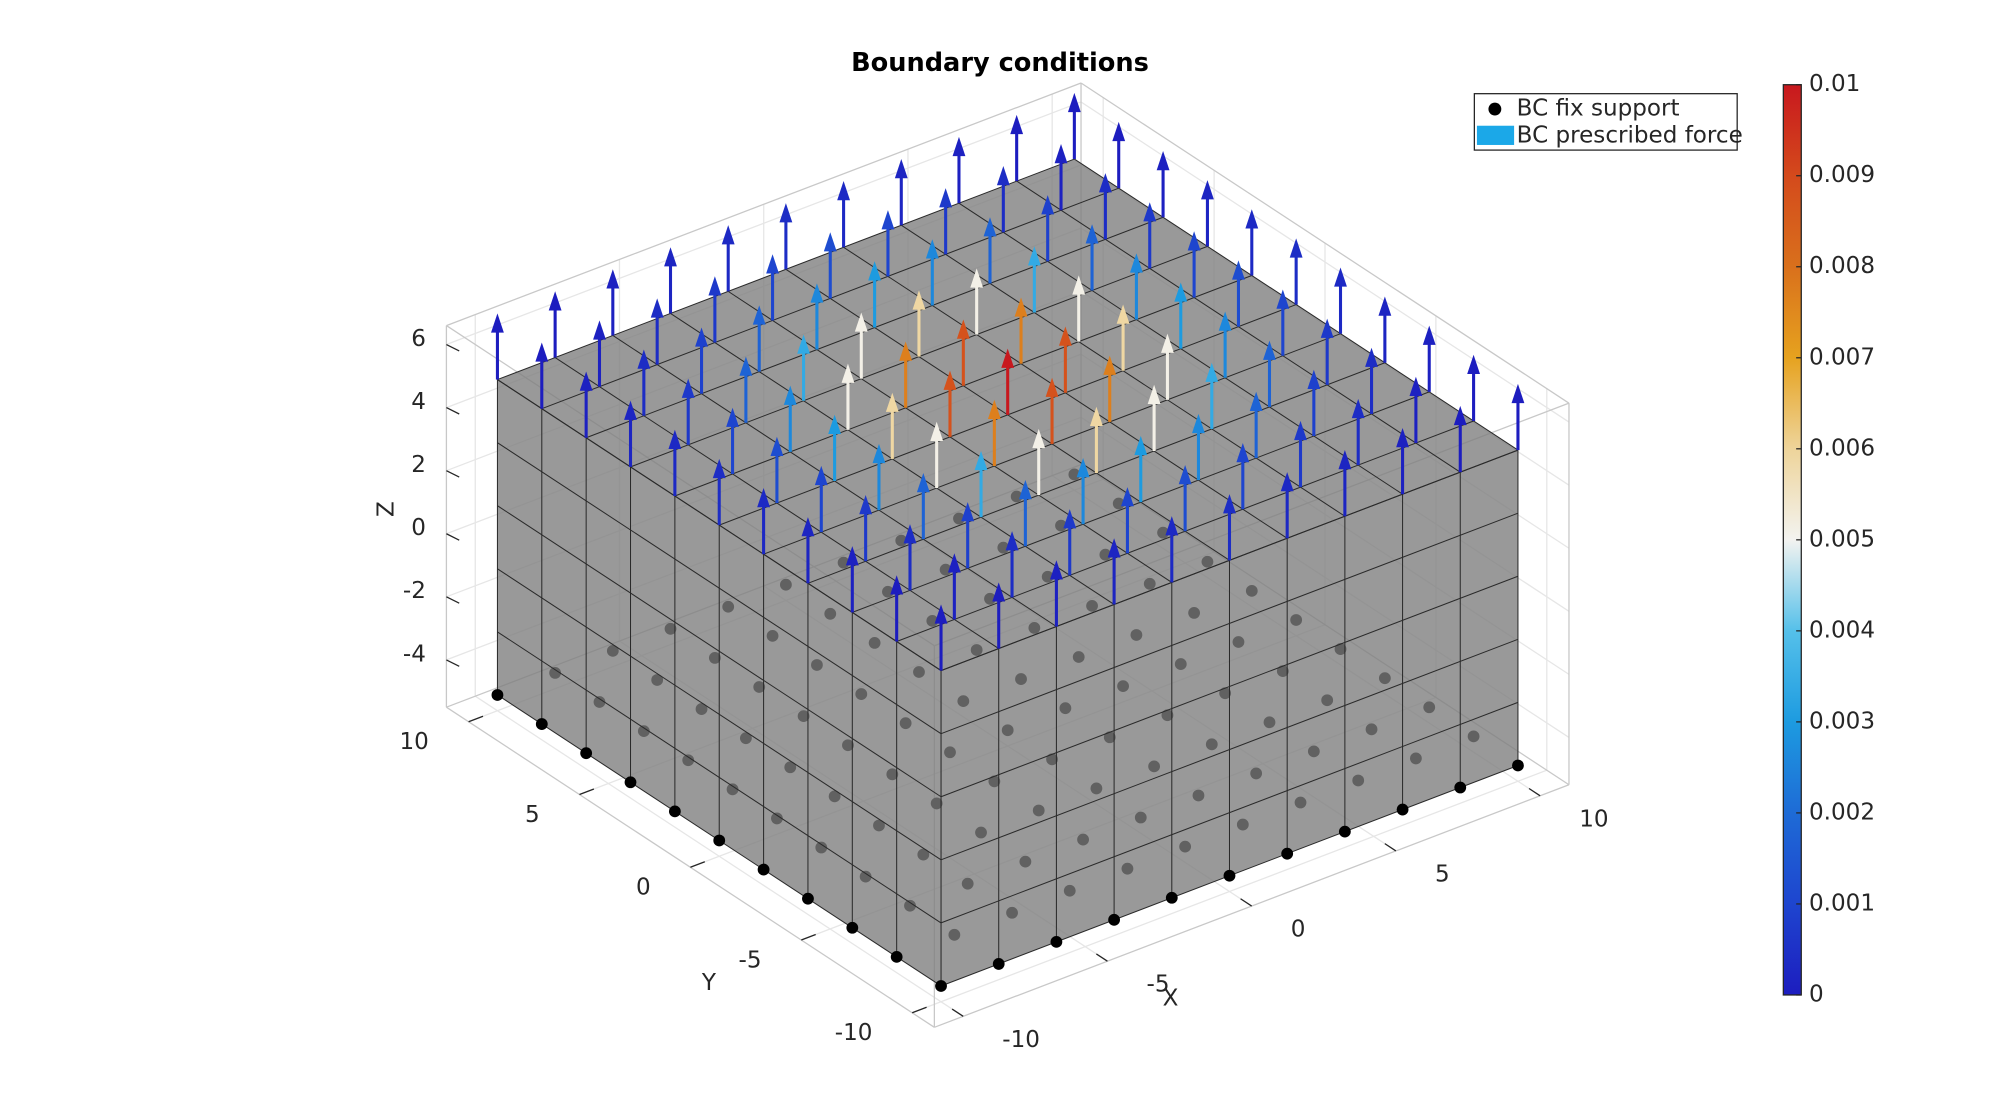 This screenshot has height=1113, width=2000. What do you see at coordinates (1171, 998) in the screenshot?
I see `x-axis-label: X` at bounding box center [1171, 998].